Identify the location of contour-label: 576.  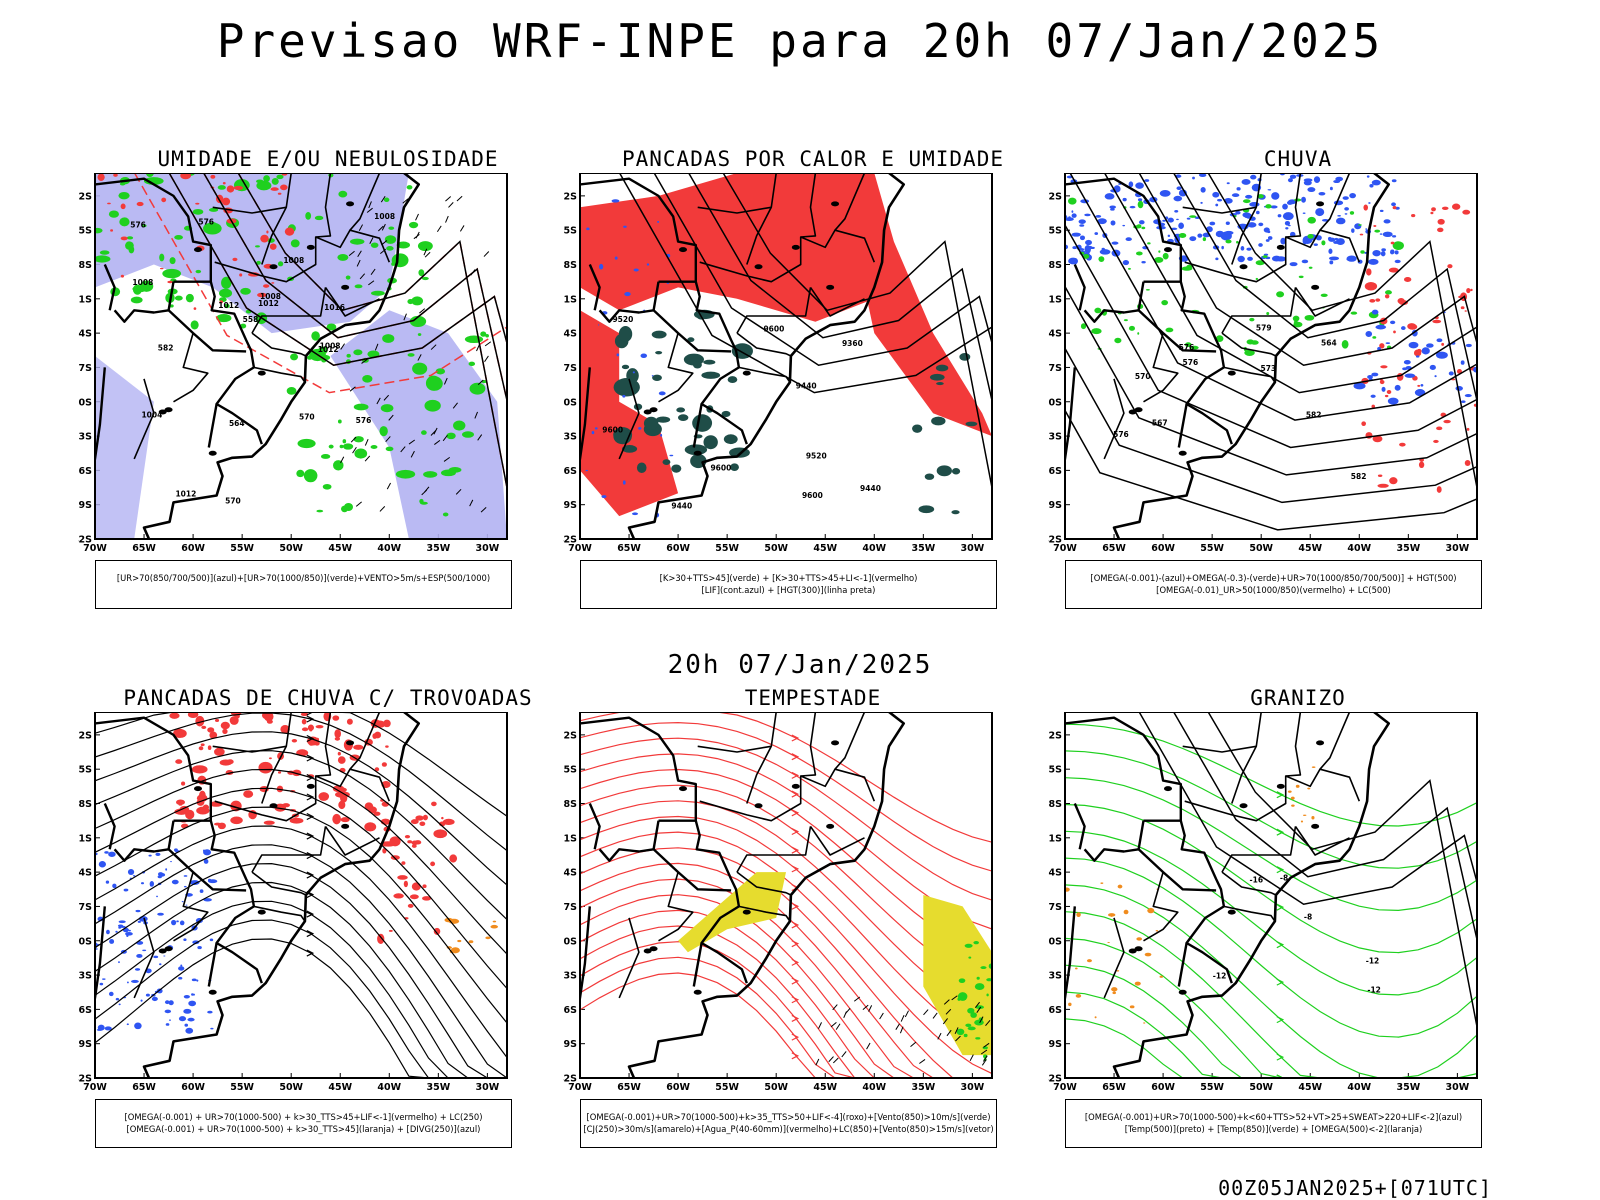
(1121, 434).